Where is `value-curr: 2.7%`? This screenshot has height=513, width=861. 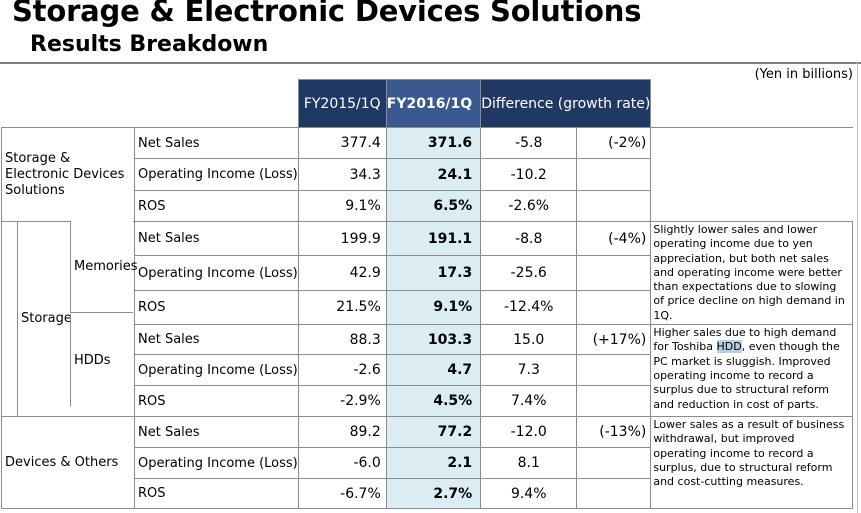 value-curr: 2.7% is located at coordinates (433, 494).